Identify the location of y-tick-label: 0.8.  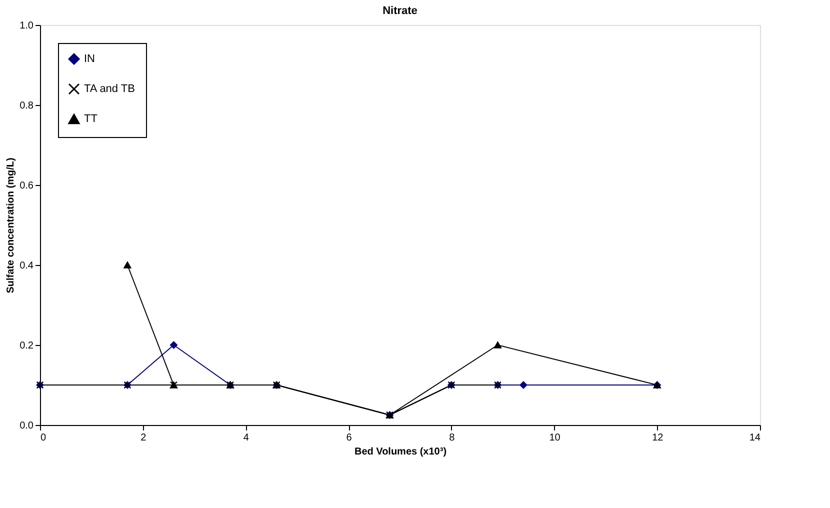
(27, 106).